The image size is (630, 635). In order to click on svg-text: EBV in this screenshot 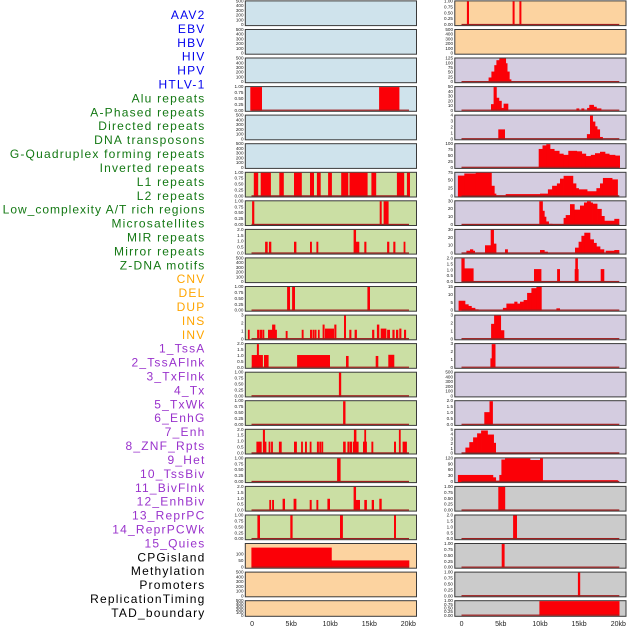, I will do `click(192, 29)`.